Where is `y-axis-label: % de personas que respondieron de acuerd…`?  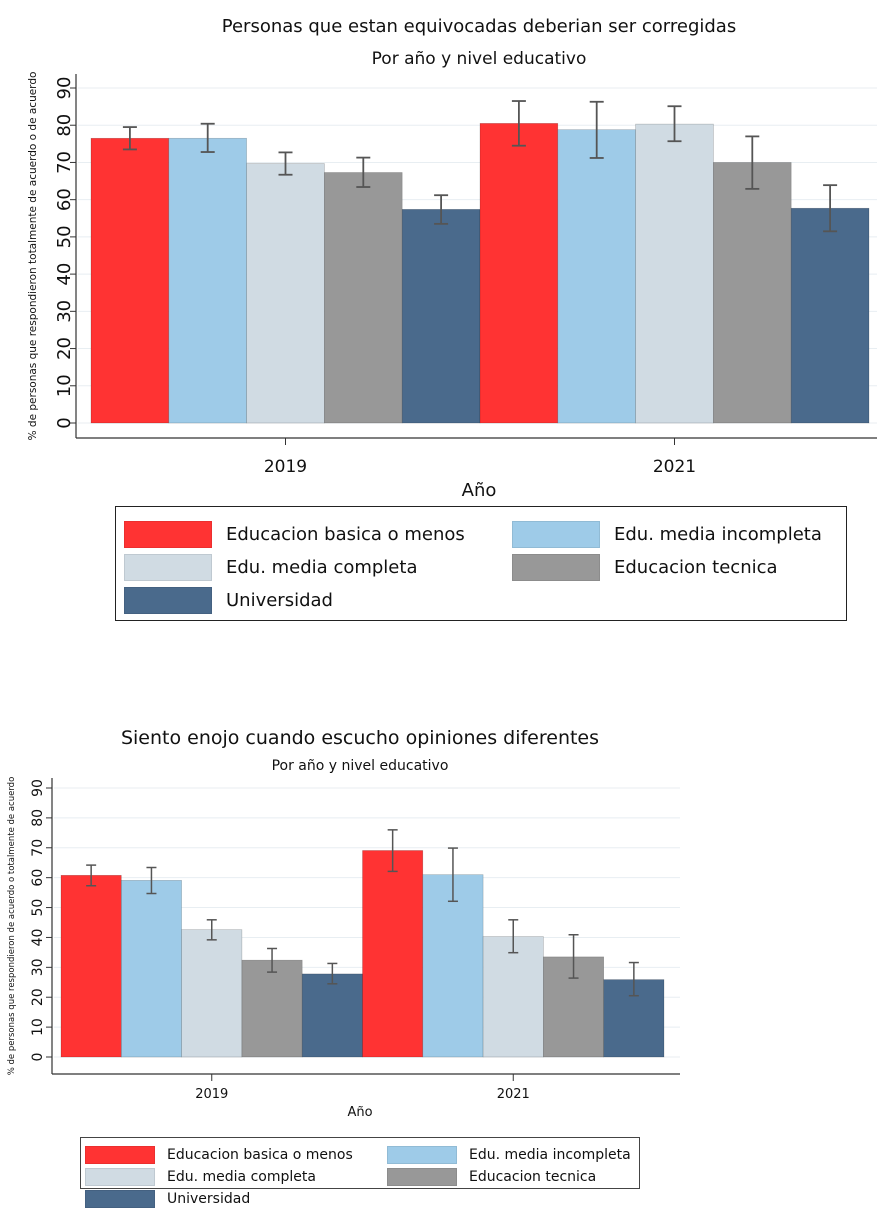
y-axis-label: % de personas que respondieron de acuerd… is located at coordinates (12, 926).